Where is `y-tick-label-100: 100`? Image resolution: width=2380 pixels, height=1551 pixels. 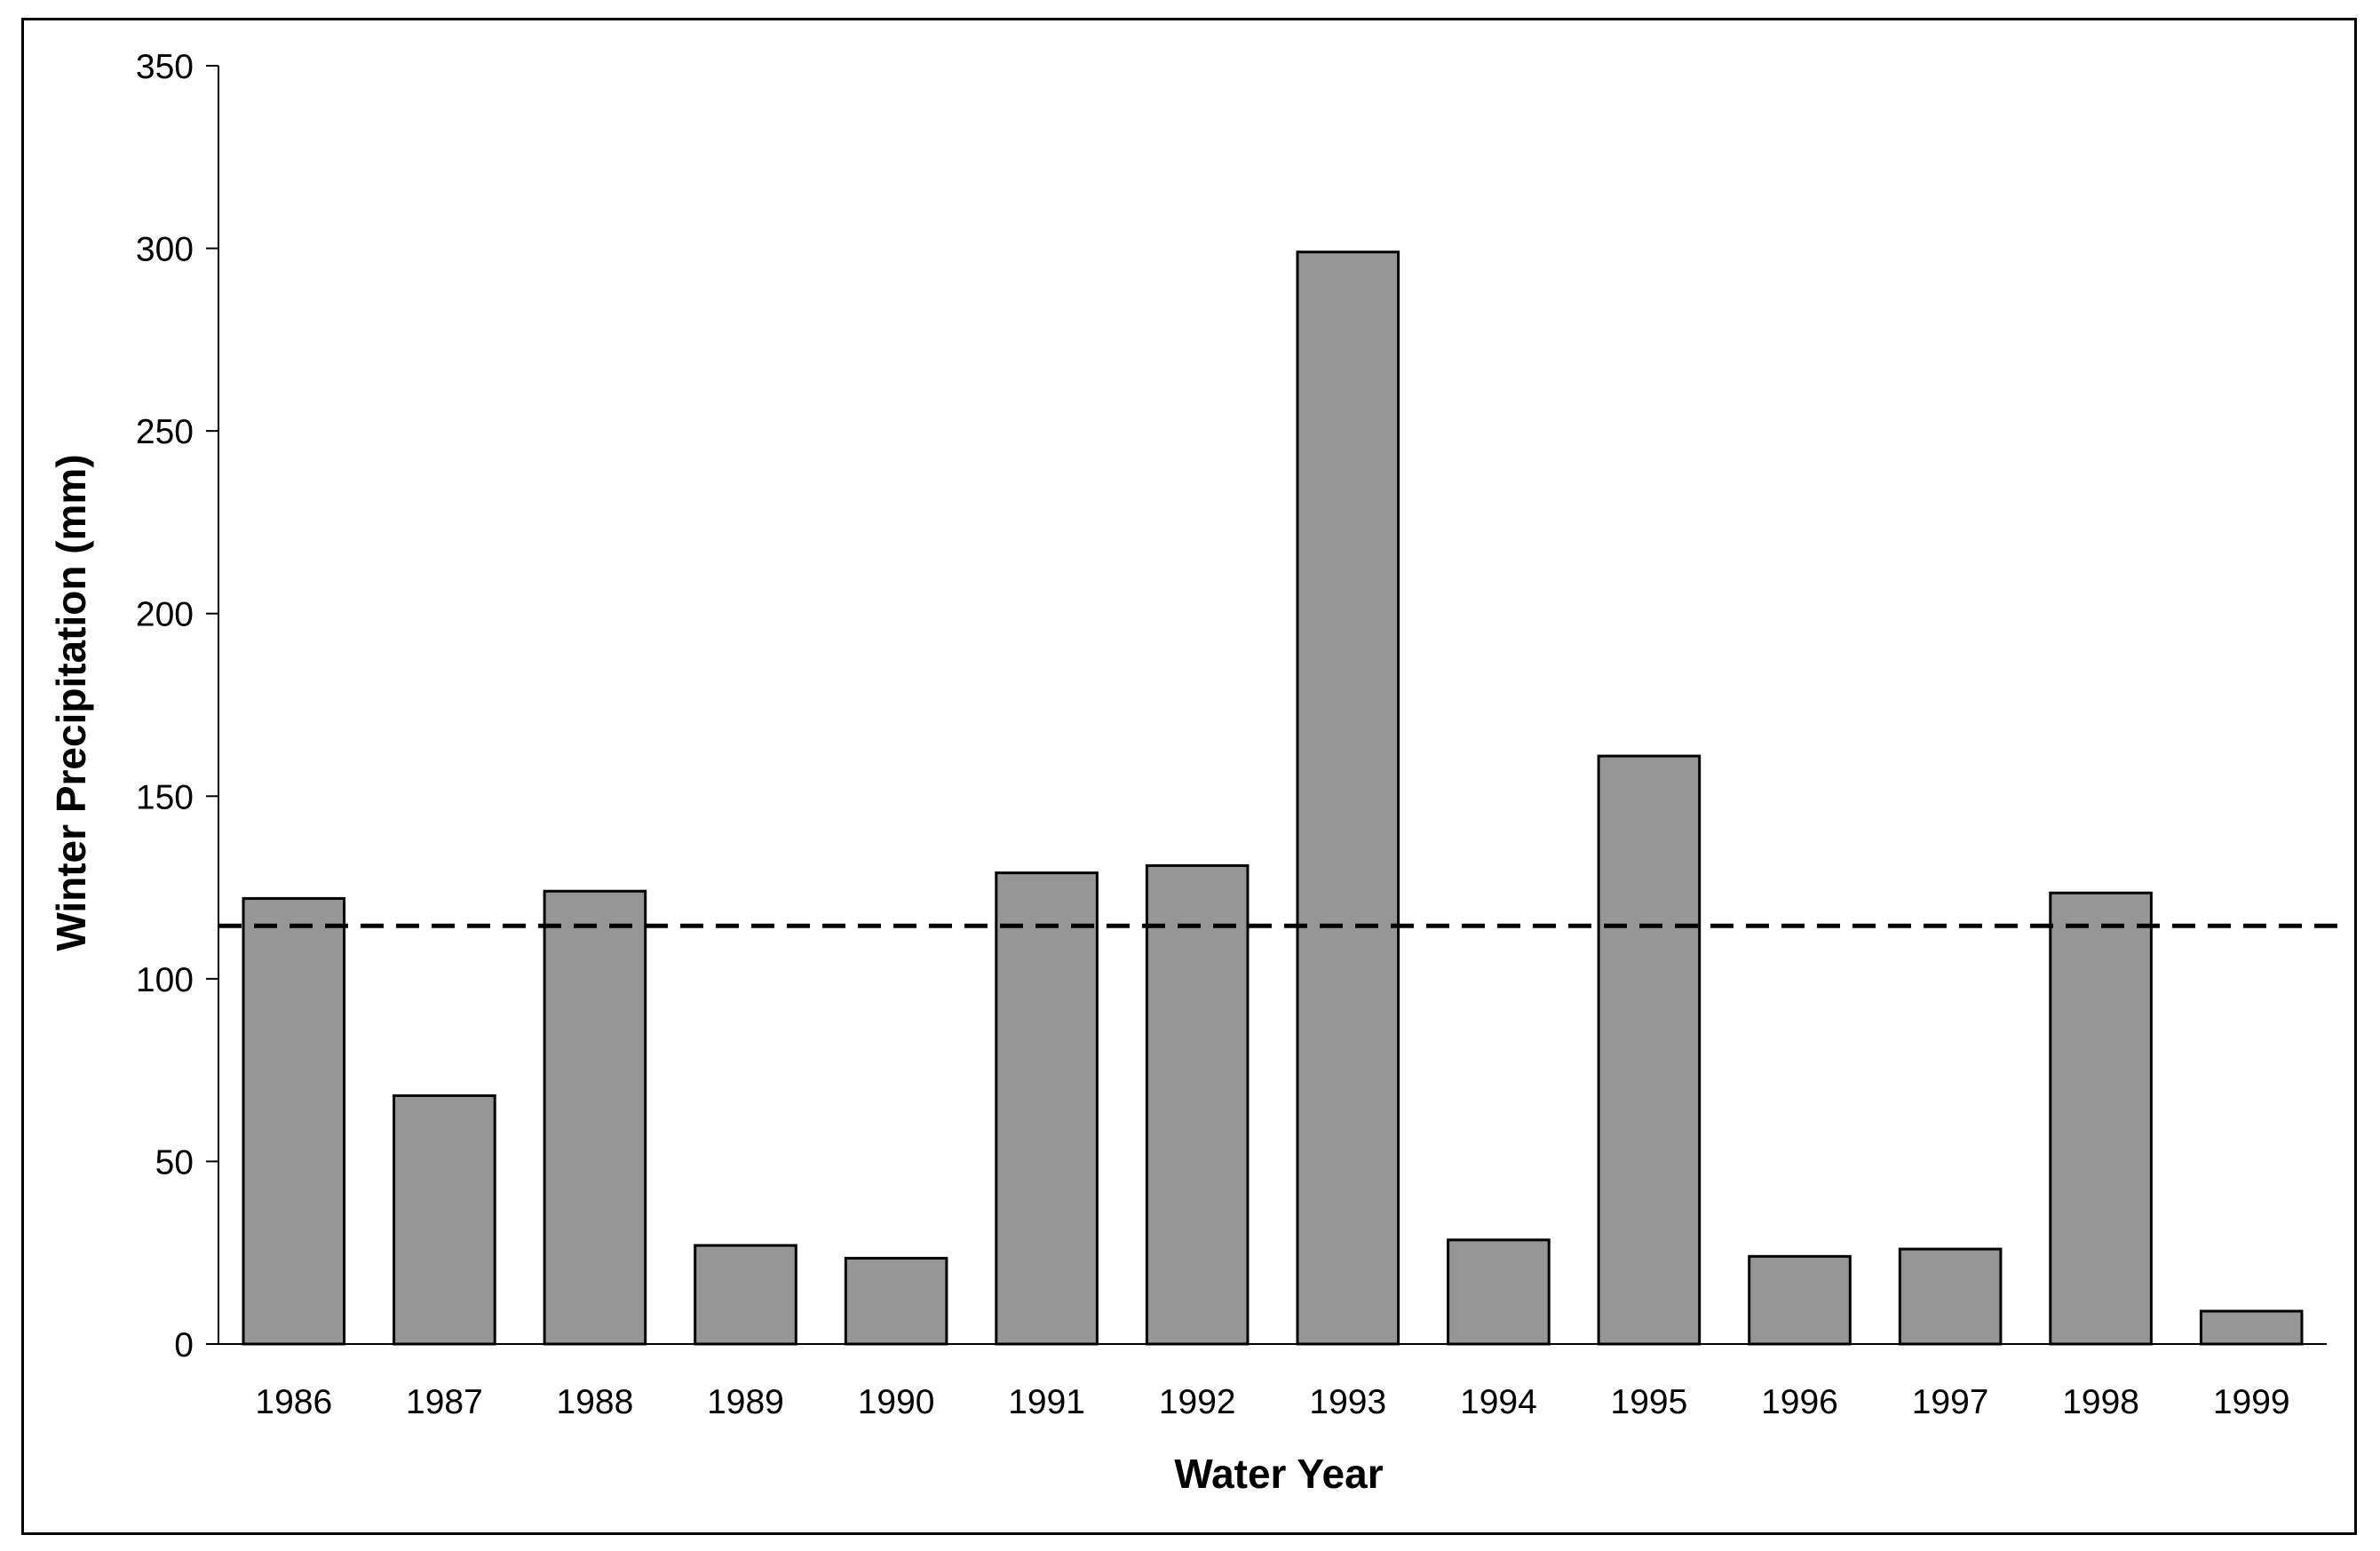 y-tick-label-100: 100 is located at coordinates (165, 980).